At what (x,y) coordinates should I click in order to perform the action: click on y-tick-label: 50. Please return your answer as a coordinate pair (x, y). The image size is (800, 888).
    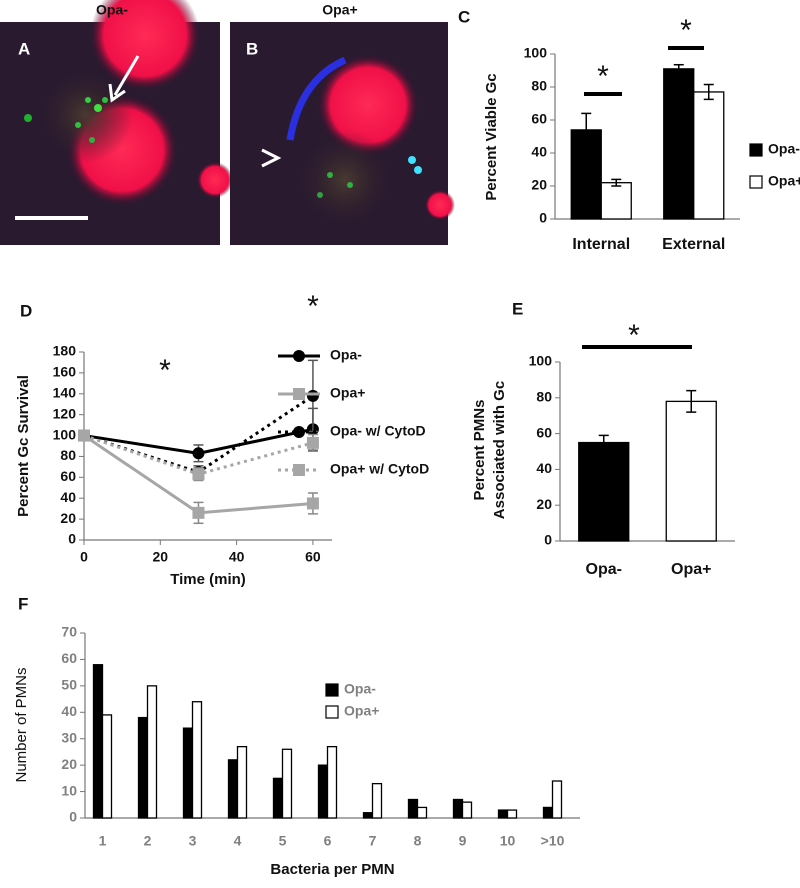
    Looking at the image, I should click on (69, 685).